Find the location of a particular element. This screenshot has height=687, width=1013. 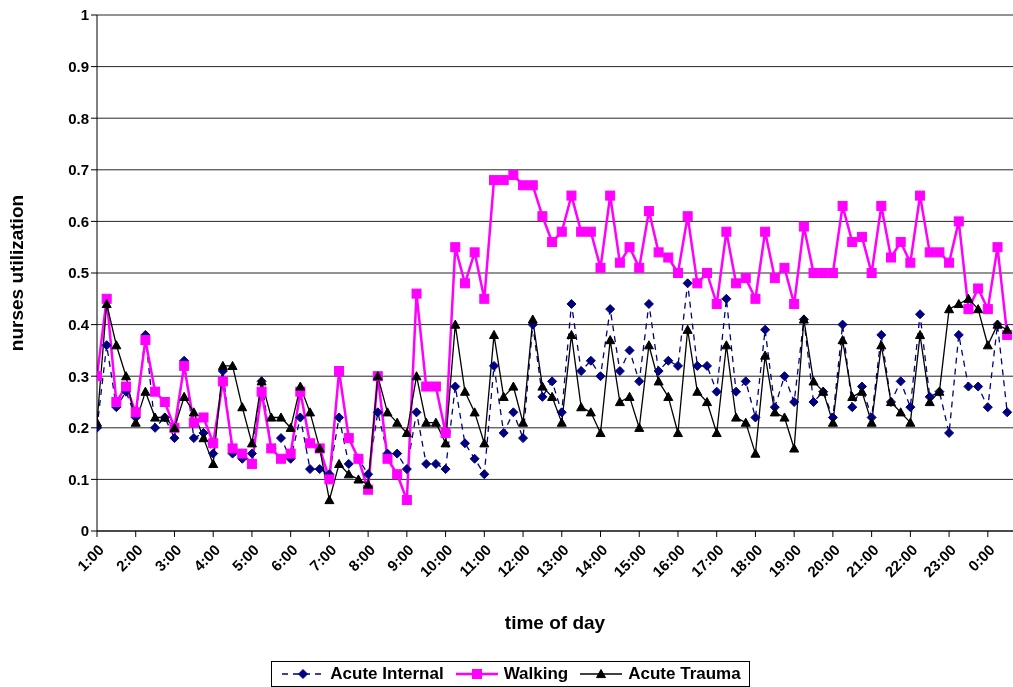

y-tick-label: 0 is located at coordinates (84, 531).